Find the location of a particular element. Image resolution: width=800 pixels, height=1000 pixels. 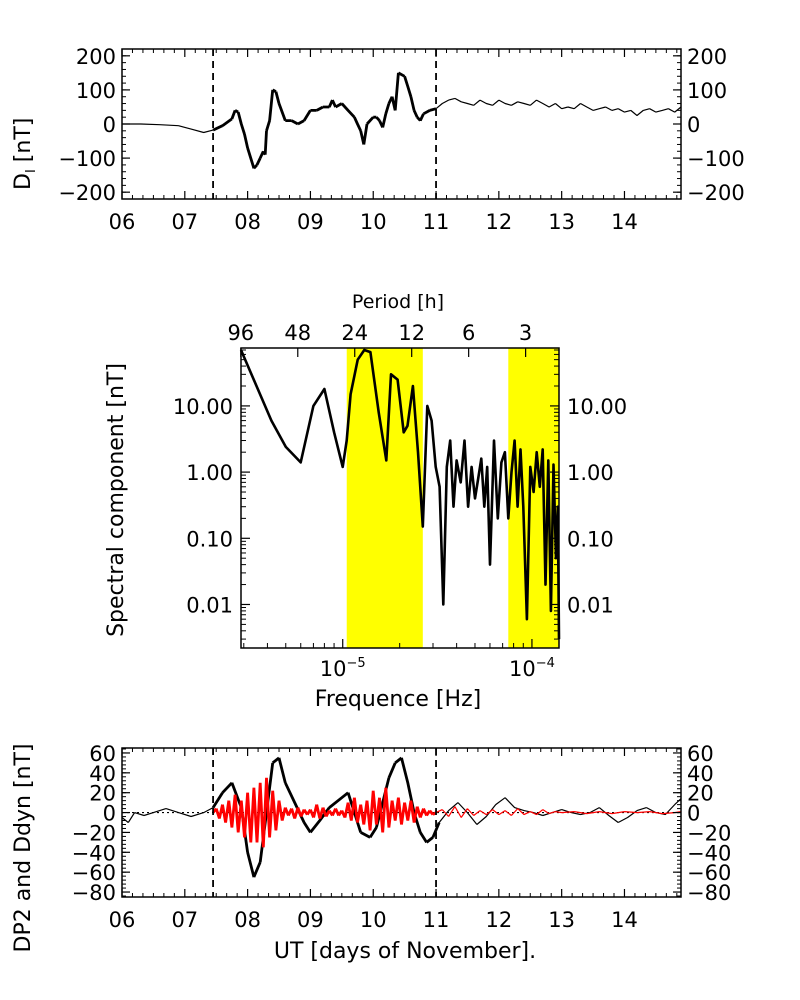

top-ytick-label-left: 100 is located at coordinates (96, 91).